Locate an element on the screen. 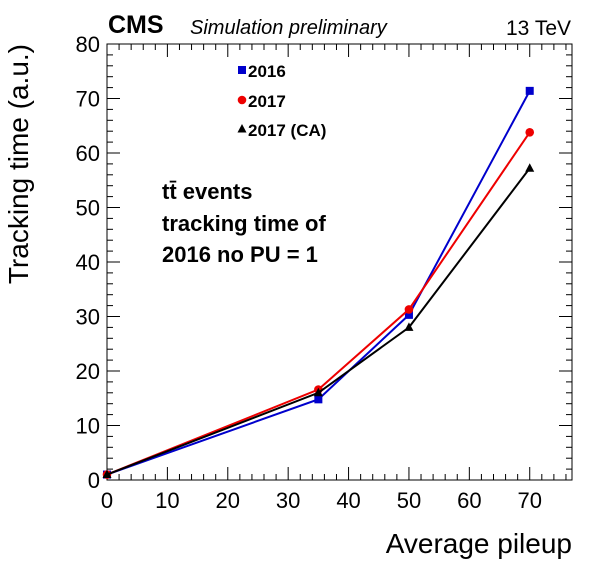 This screenshot has width=596, height=577. y-tick-label: 20 is located at coordinates (88, 371).